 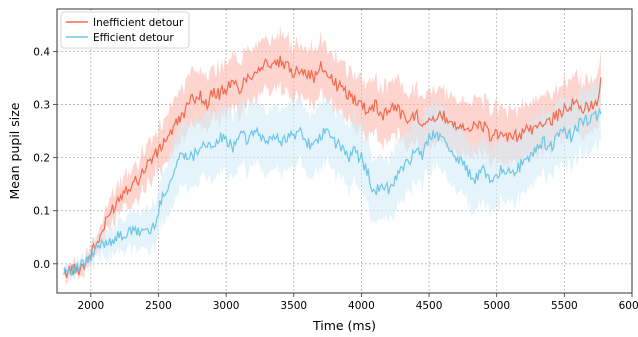 What do you see at coordinates (41, 212) in the screenshot?
I see `y-tick-label: 0.1` at bounding box center [41, 212].